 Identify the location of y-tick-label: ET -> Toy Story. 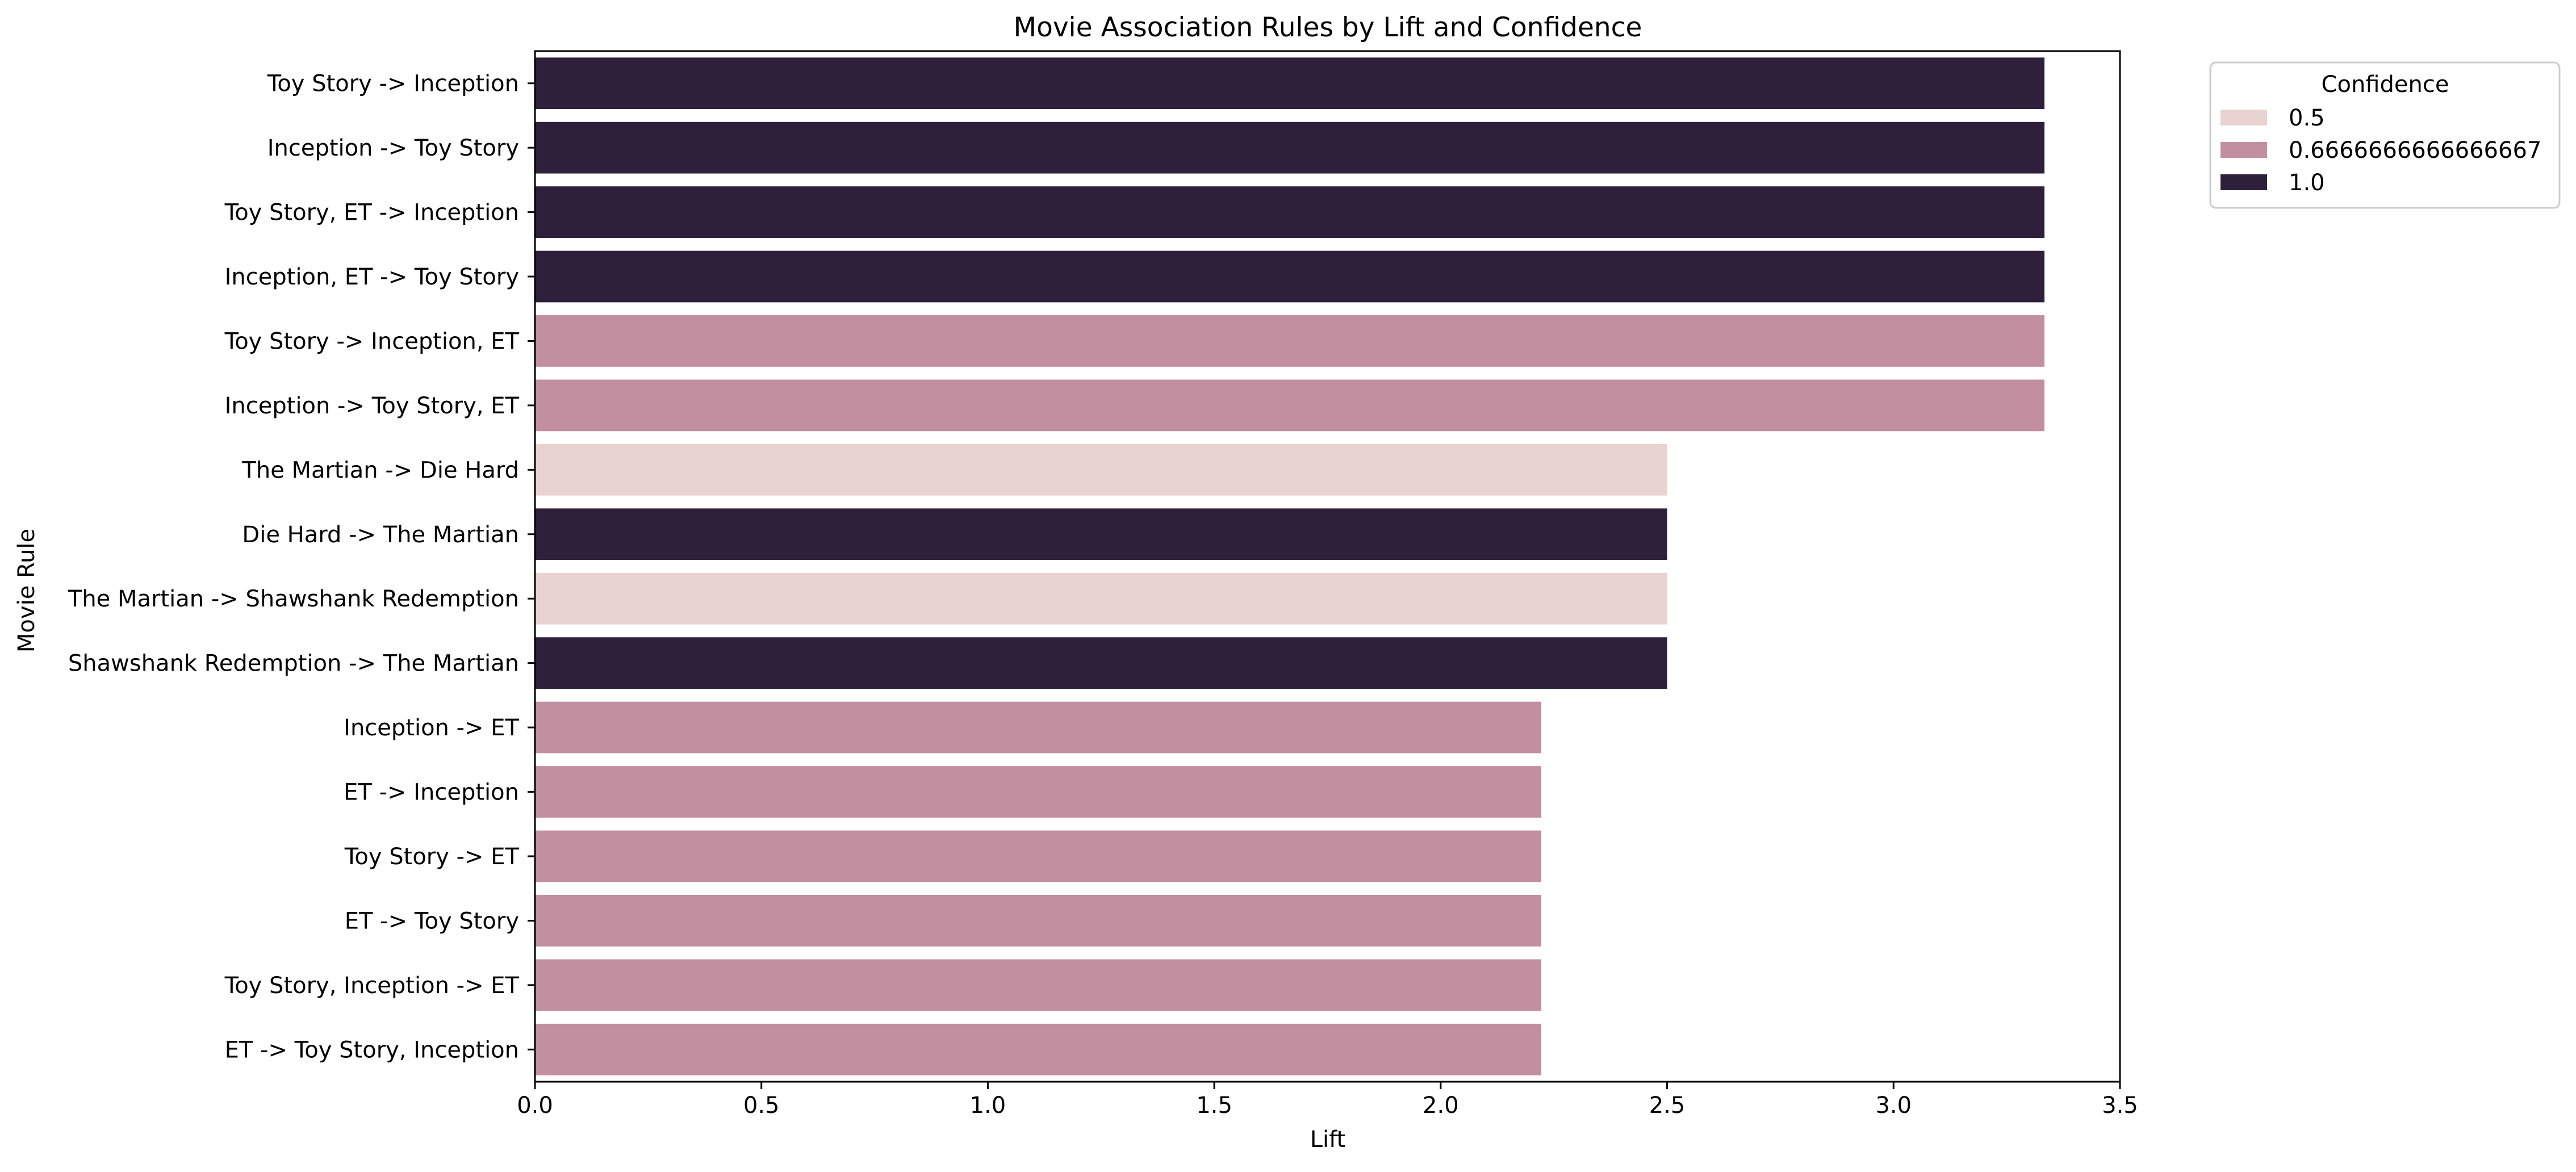
(432, 921).